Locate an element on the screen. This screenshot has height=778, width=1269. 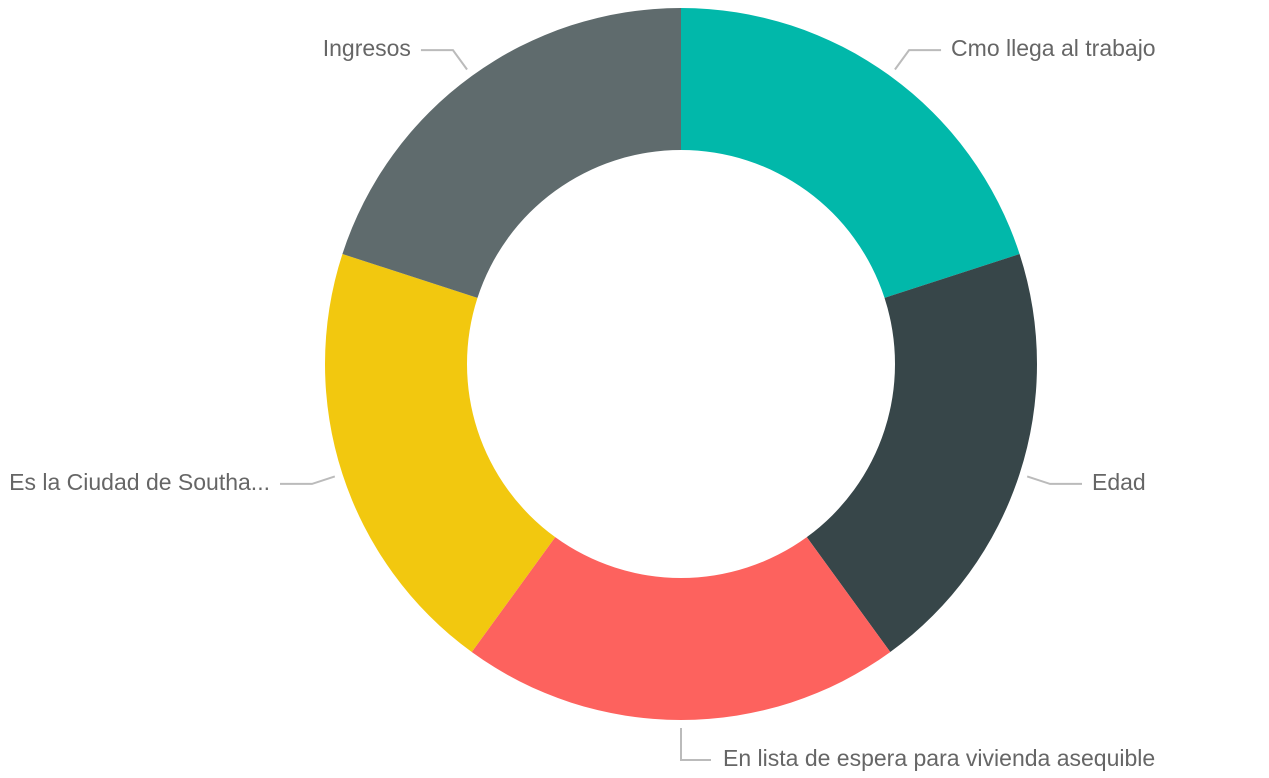
data-label: Cmo llega al trabajo is located at coordinates (1053, 48).